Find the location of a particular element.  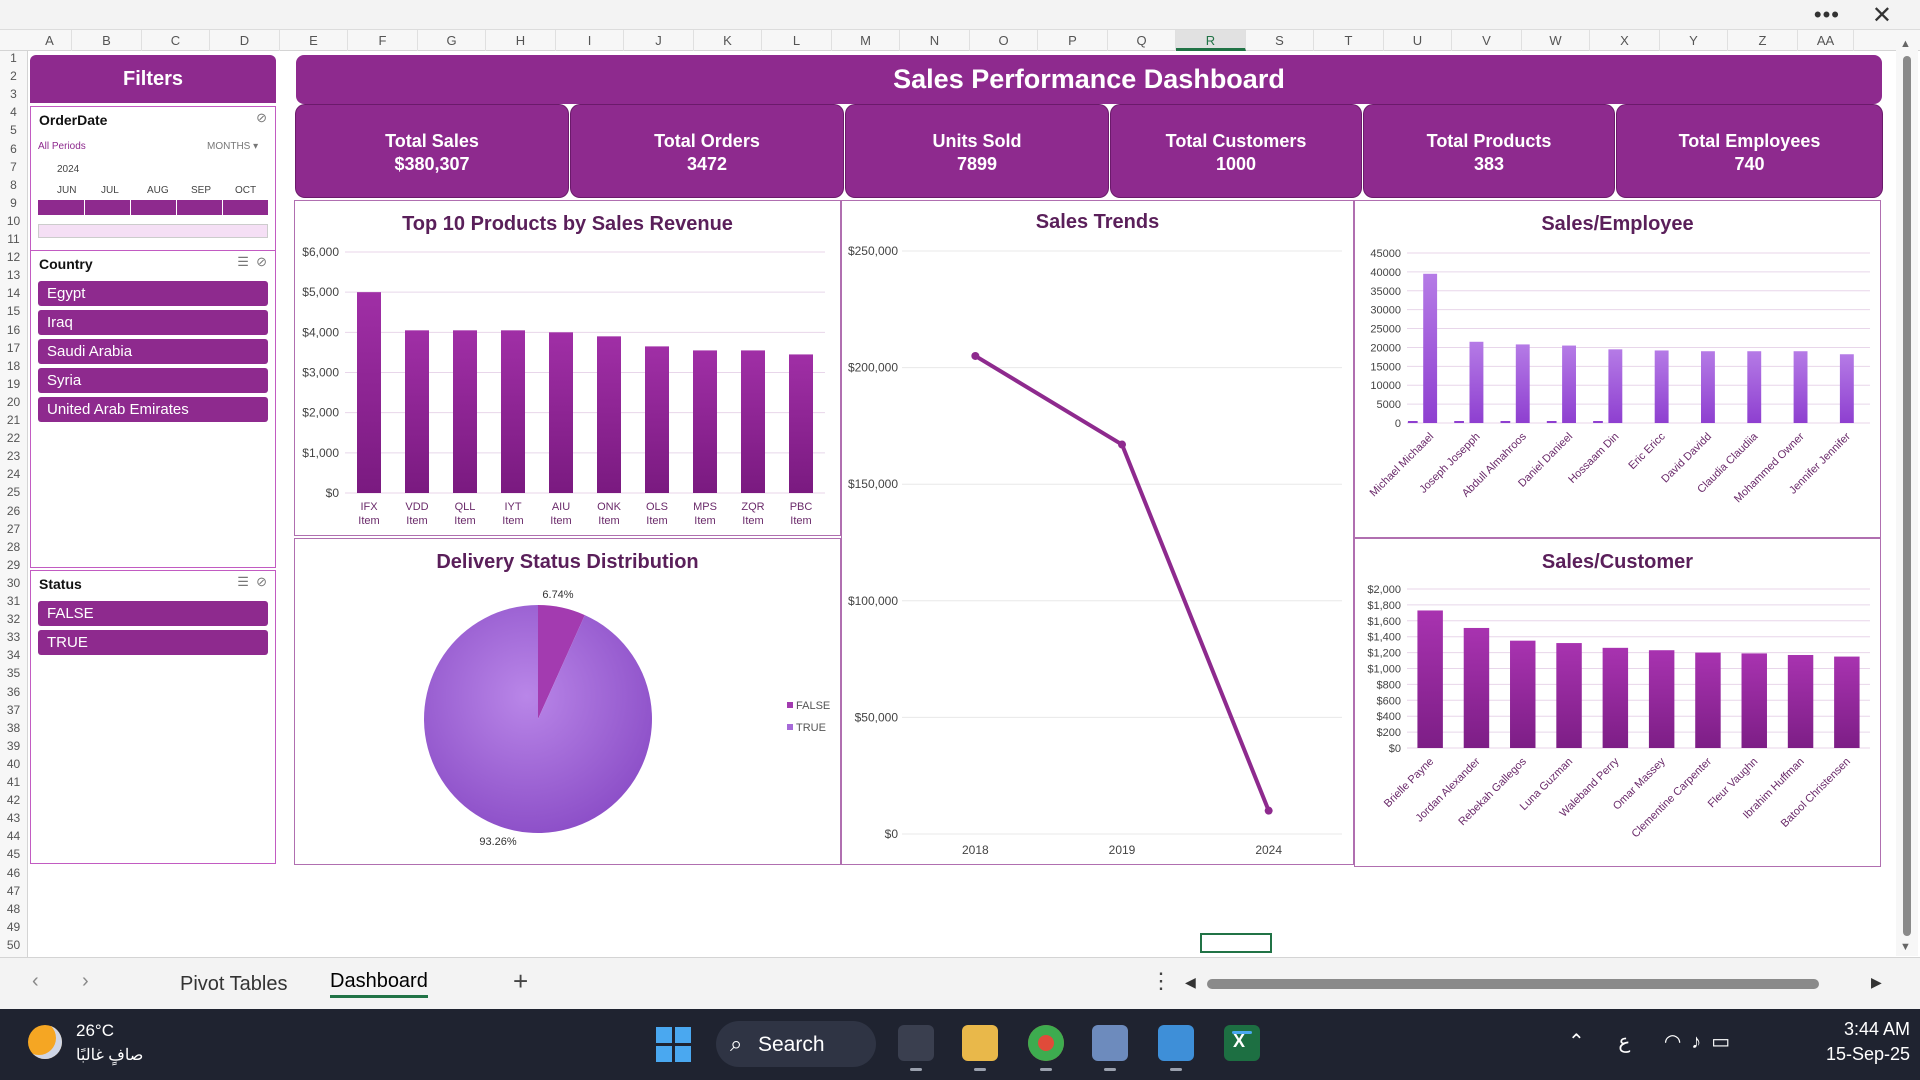

vertical-scrollbar: ▲ ▼ is located at coordinates (1907, 496).